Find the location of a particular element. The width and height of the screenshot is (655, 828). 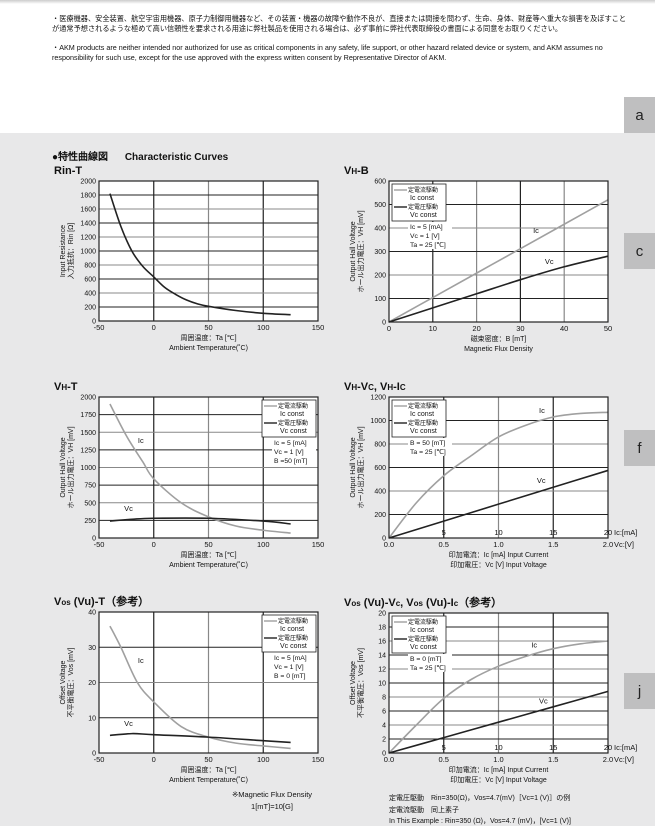

x-tick-label-secondary: 10 is located at coordinates (498, 747).